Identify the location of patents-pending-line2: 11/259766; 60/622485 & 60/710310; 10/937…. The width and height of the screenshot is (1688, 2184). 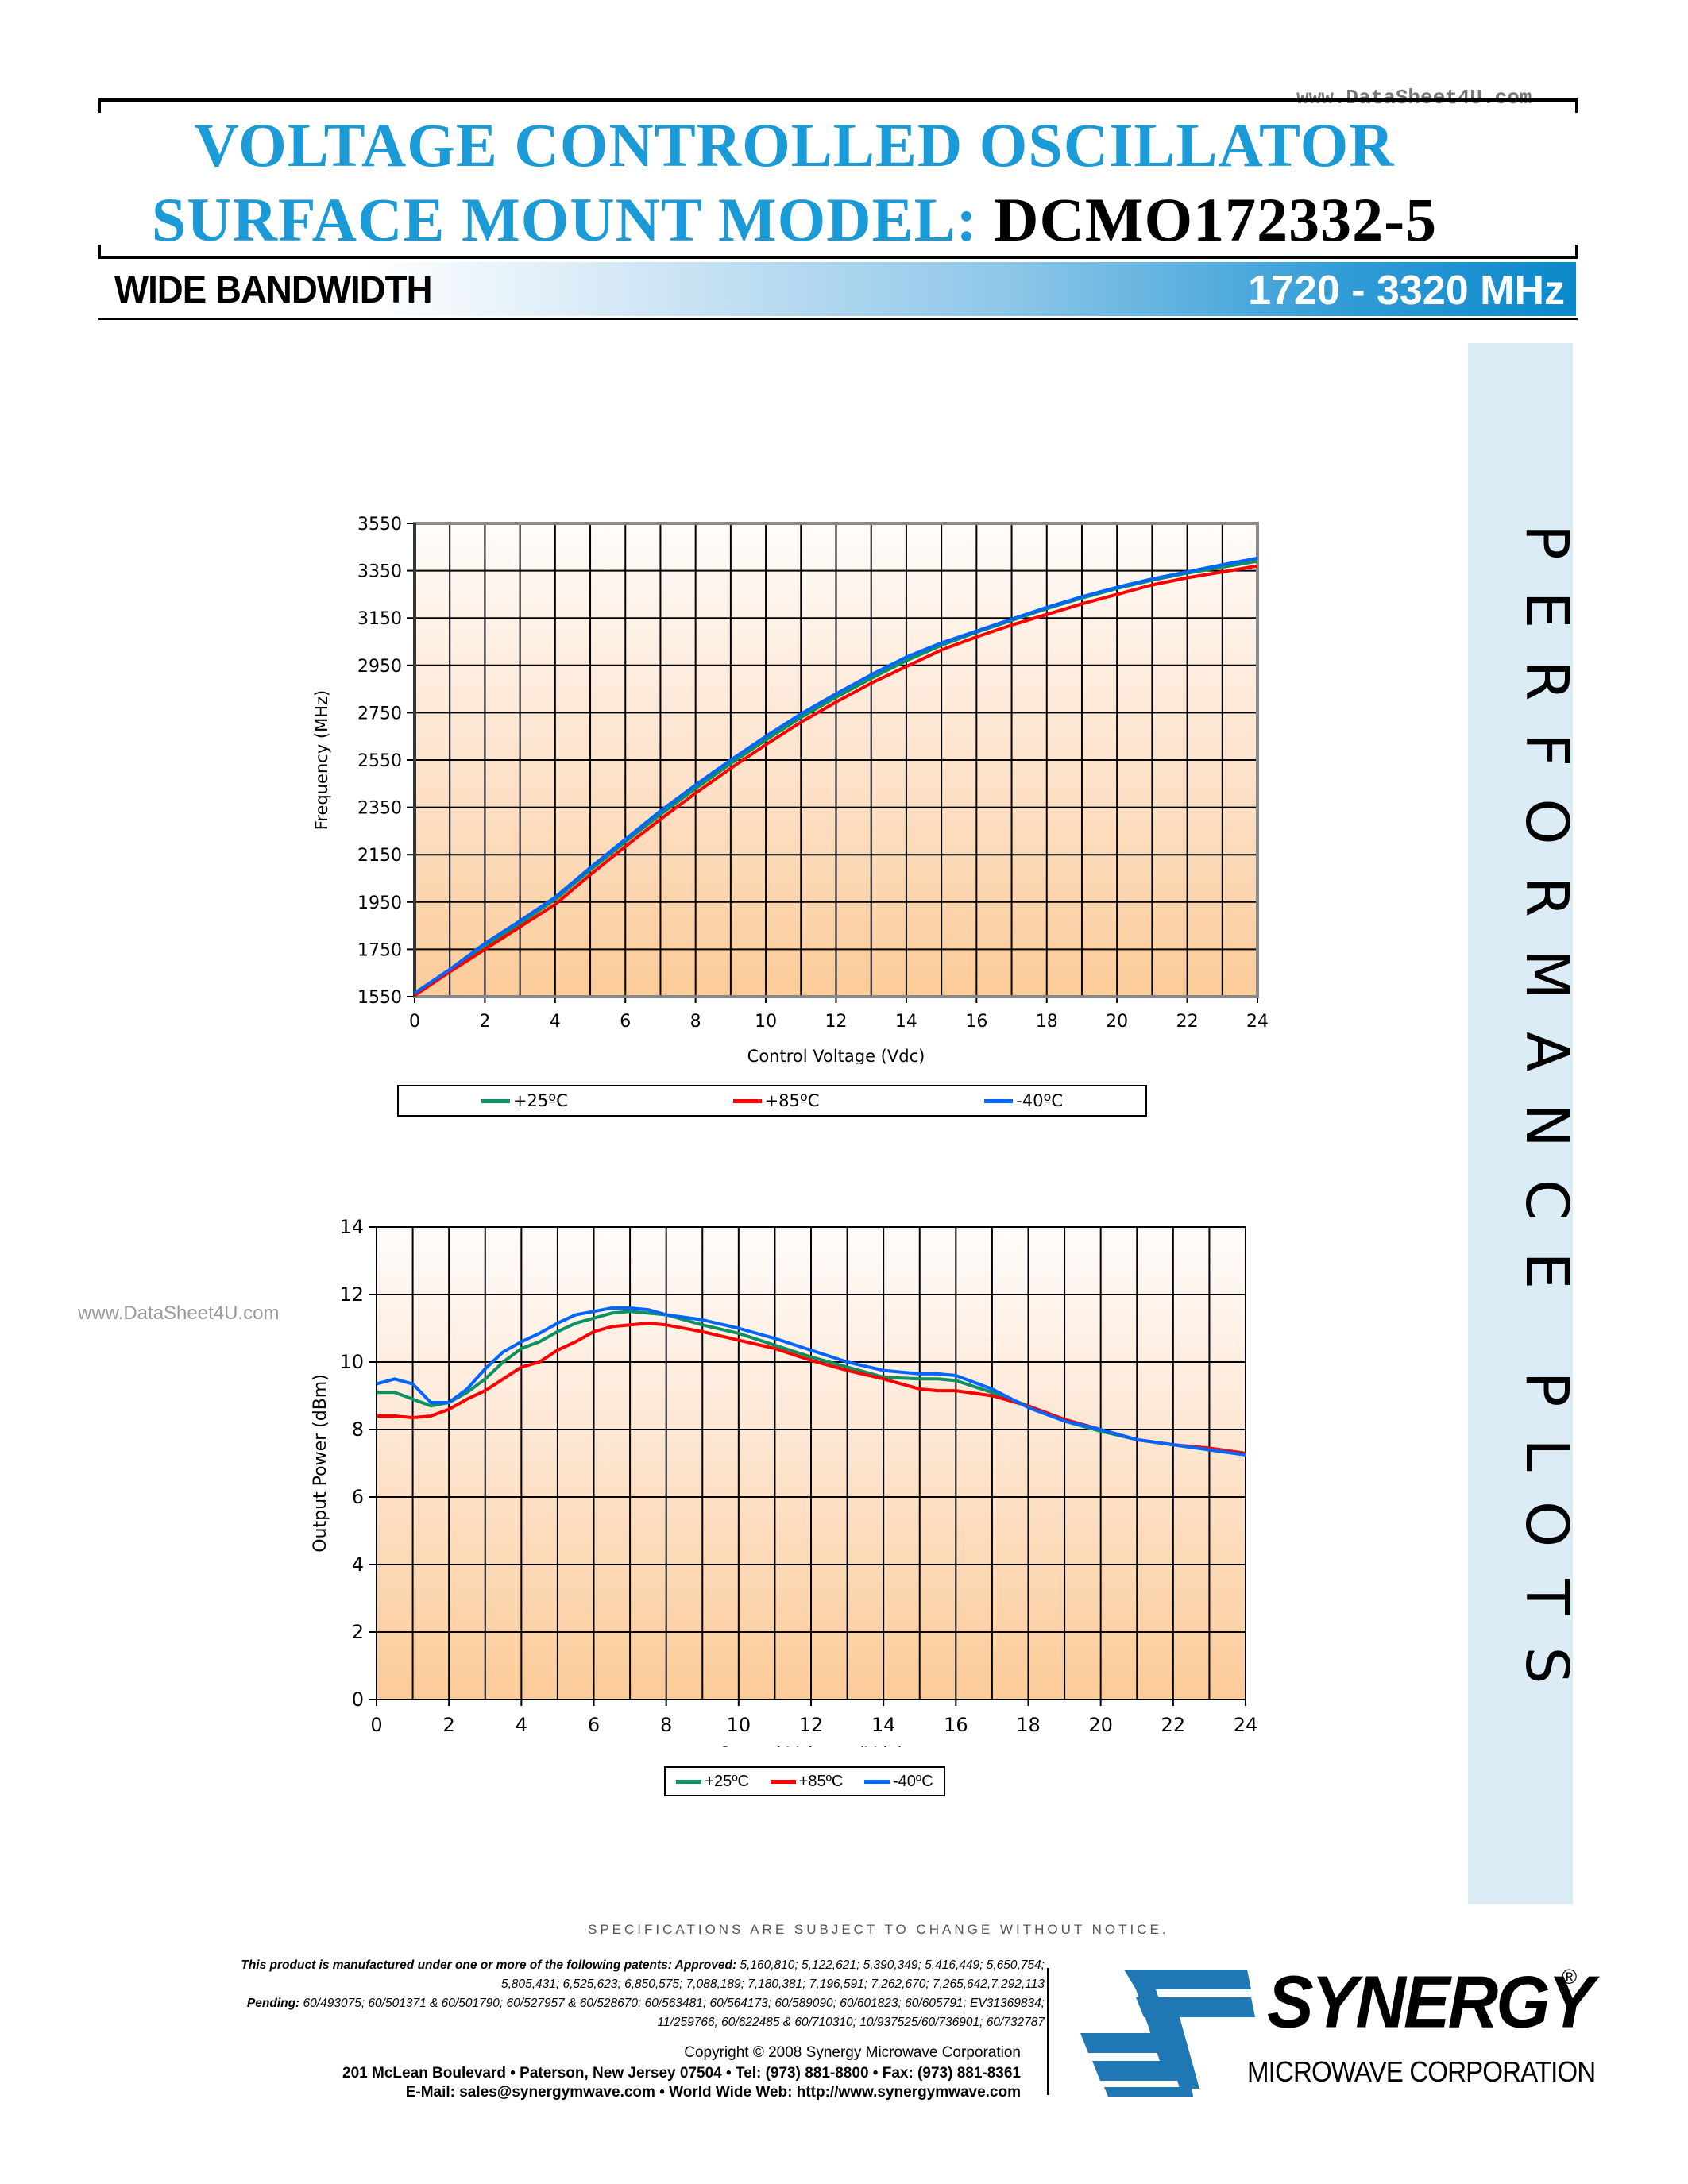
(851, 2023).